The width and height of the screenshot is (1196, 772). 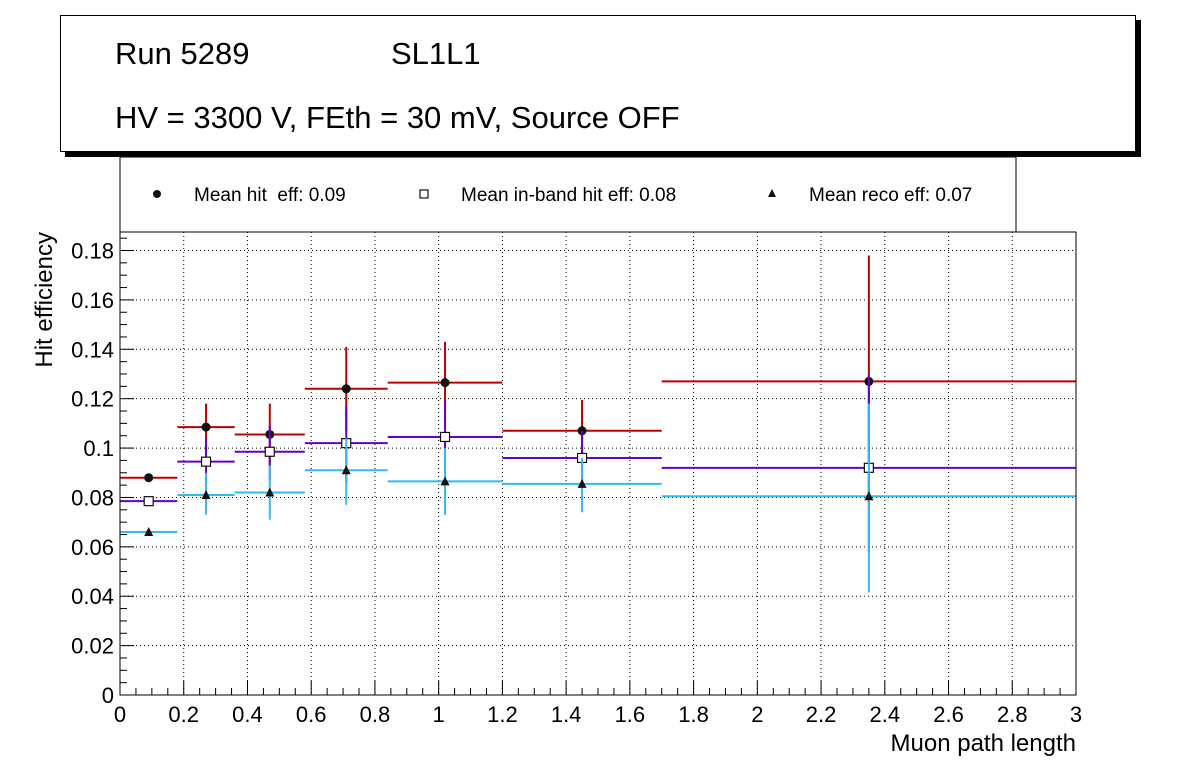 What do you see at coordinates (1076, 714) in the screenshot?
I see `x-tick-label: 3` at bounding box center [1076, 714].